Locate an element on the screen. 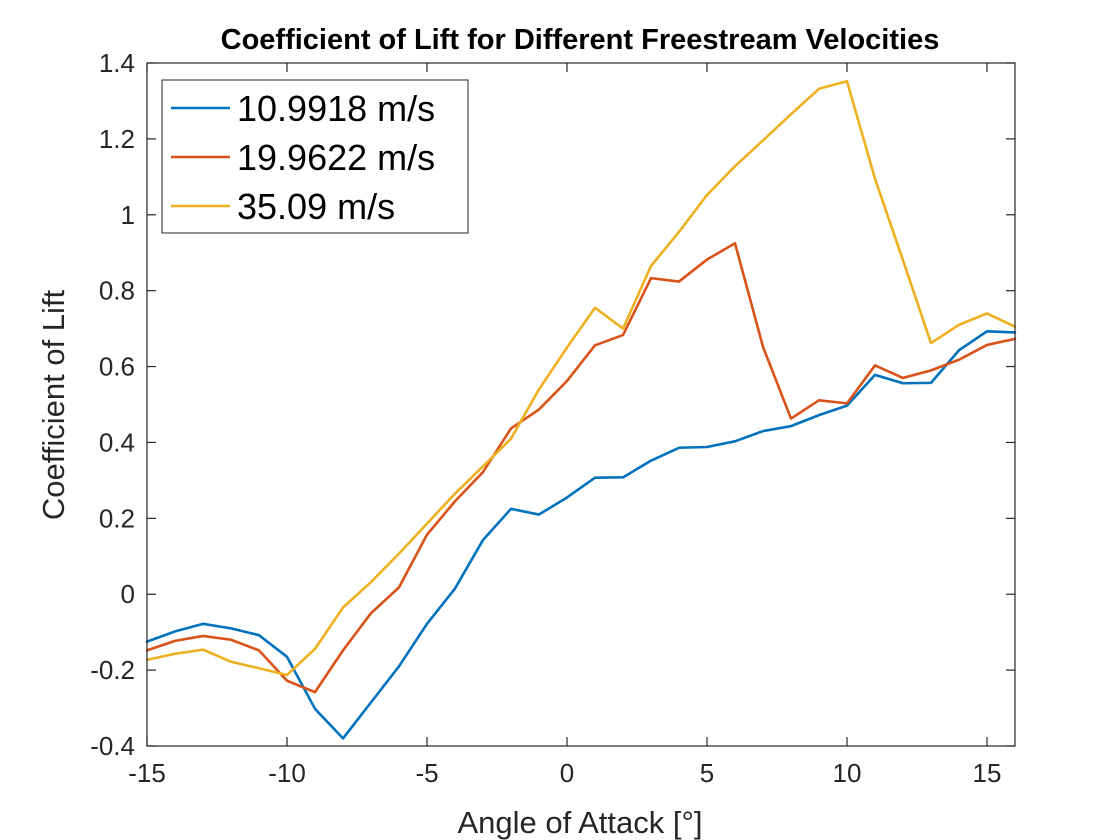  y-tick-label: -0.4 is located at coordinates (112, 746).